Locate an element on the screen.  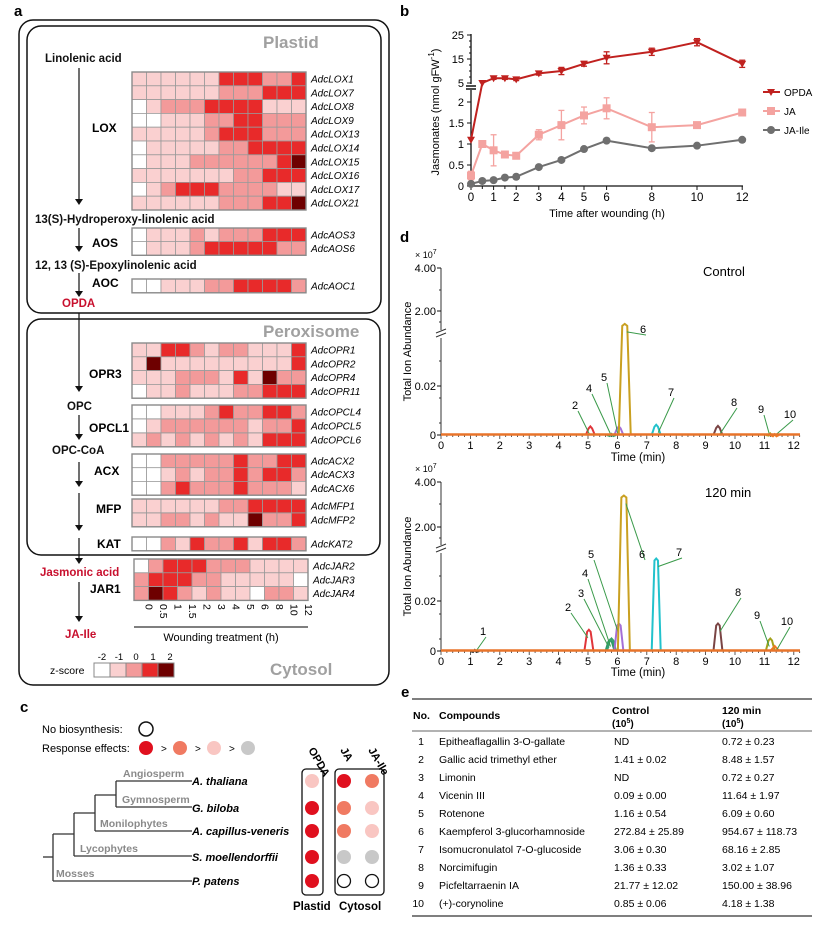
table-cell-no: 9 is located at coordinates (421, 886).